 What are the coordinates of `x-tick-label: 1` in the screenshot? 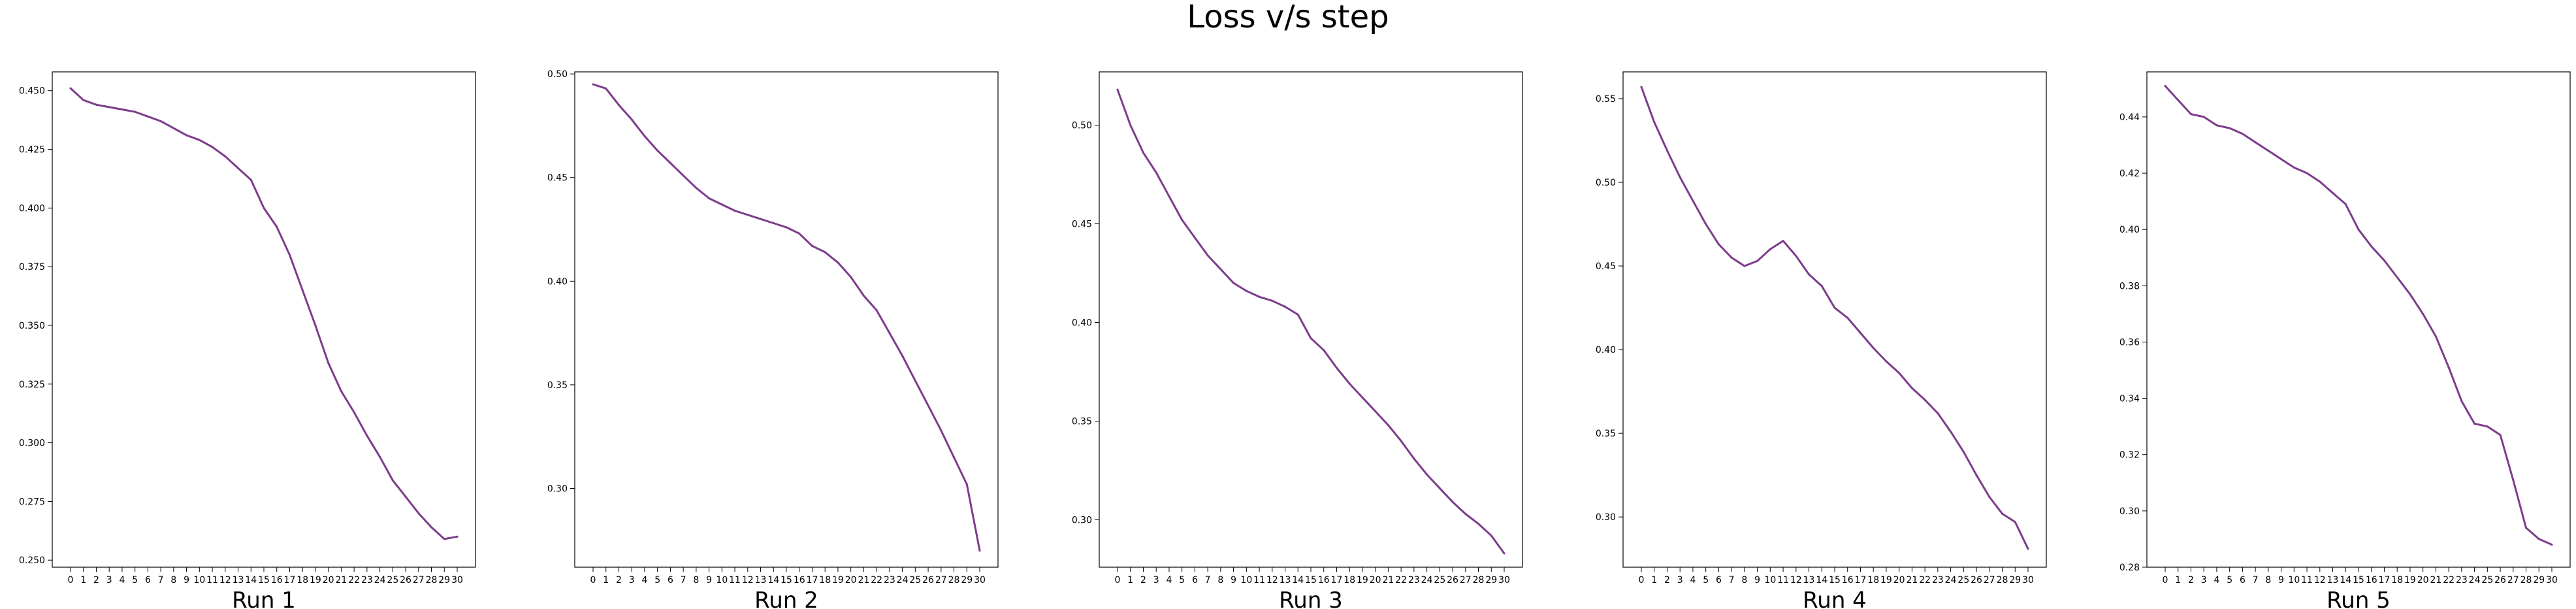 It's located at (1130, 580).